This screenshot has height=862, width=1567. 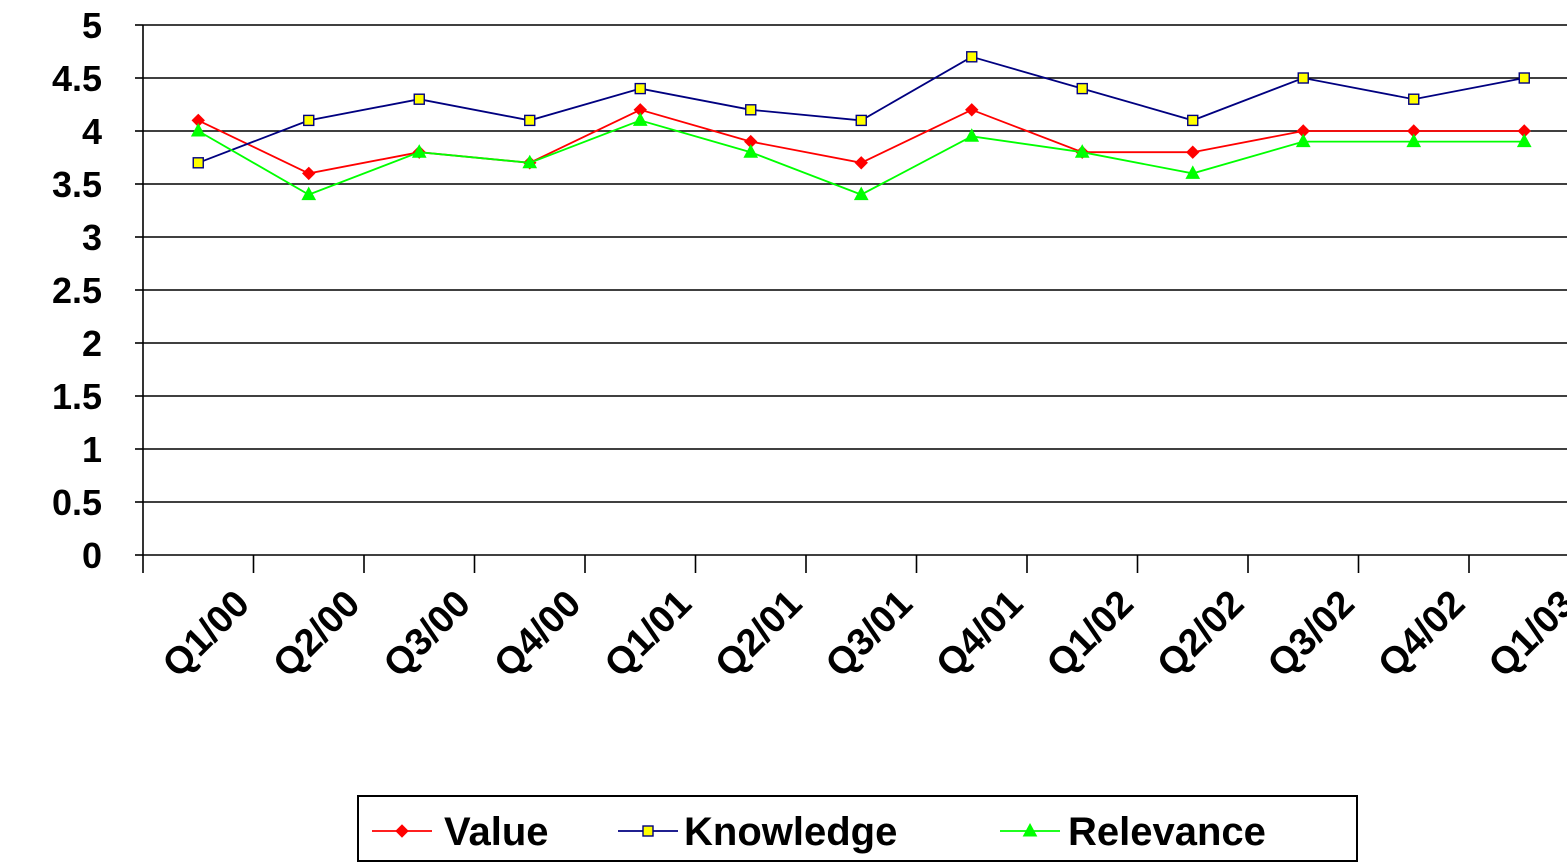 What do you see at coordinates (92, 555) in the screenshot?
I see `y-tick-label: 0` at bounding box center [92, 555].